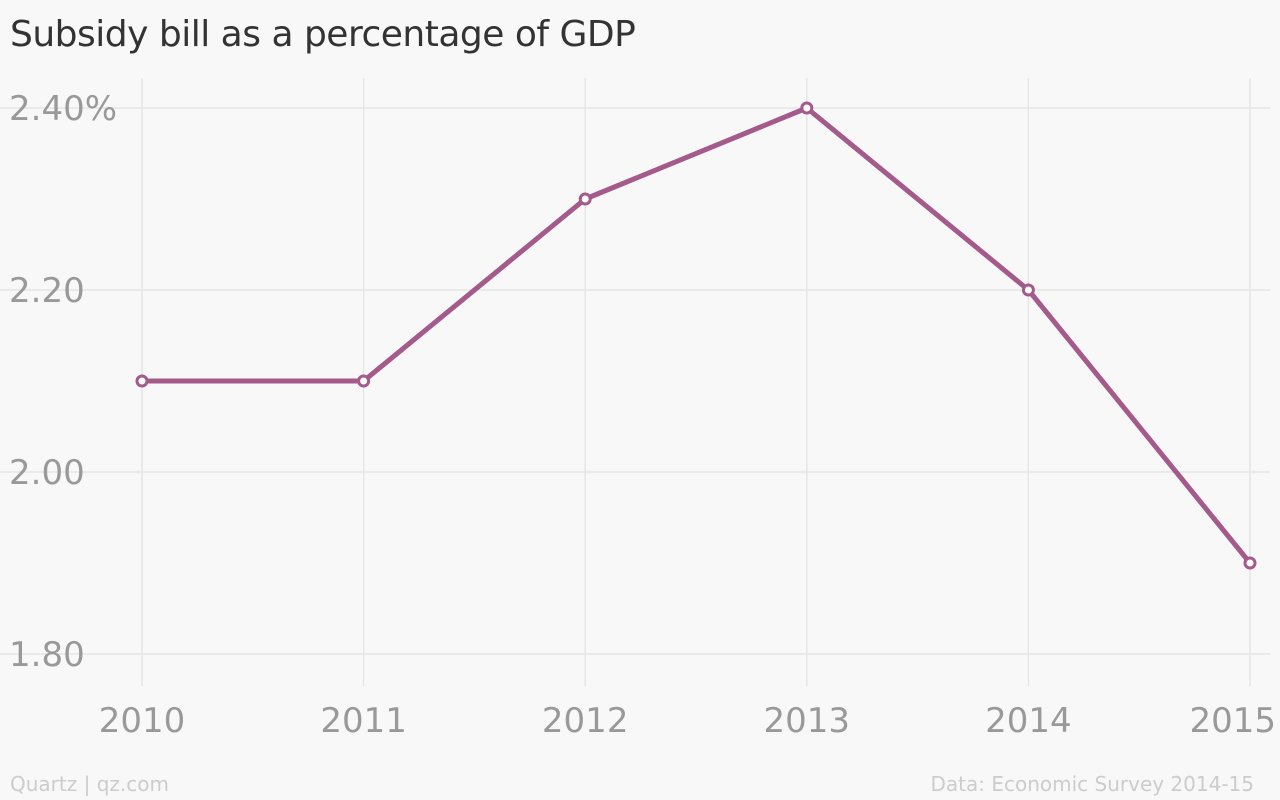 Image resolution: width=1280 pixels, height=800 pixels. I want to click on x-axis-ticks: 2010 2011 2012 2013 2014 2015, so click(687, 721).